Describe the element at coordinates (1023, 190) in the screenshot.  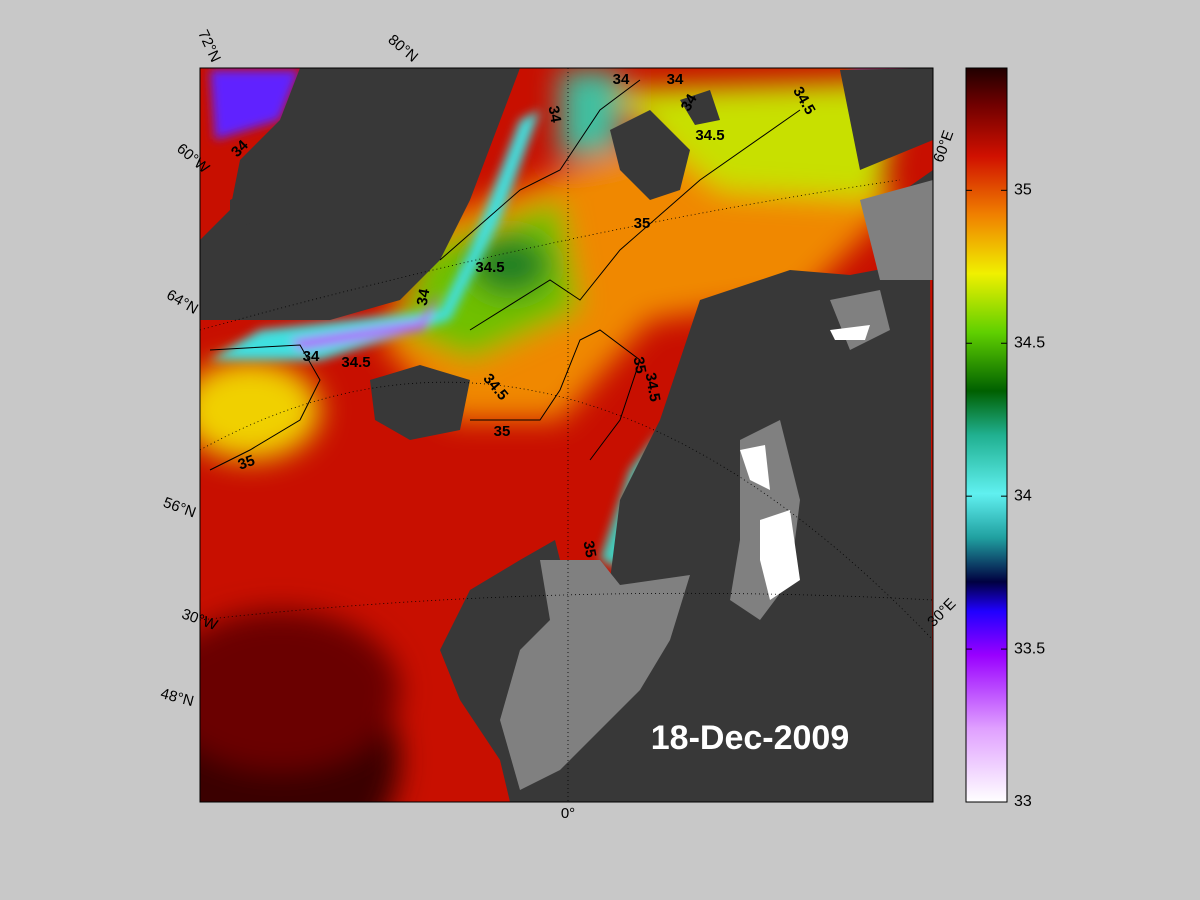
I see `colorbar-tick-label: 35` at that location.